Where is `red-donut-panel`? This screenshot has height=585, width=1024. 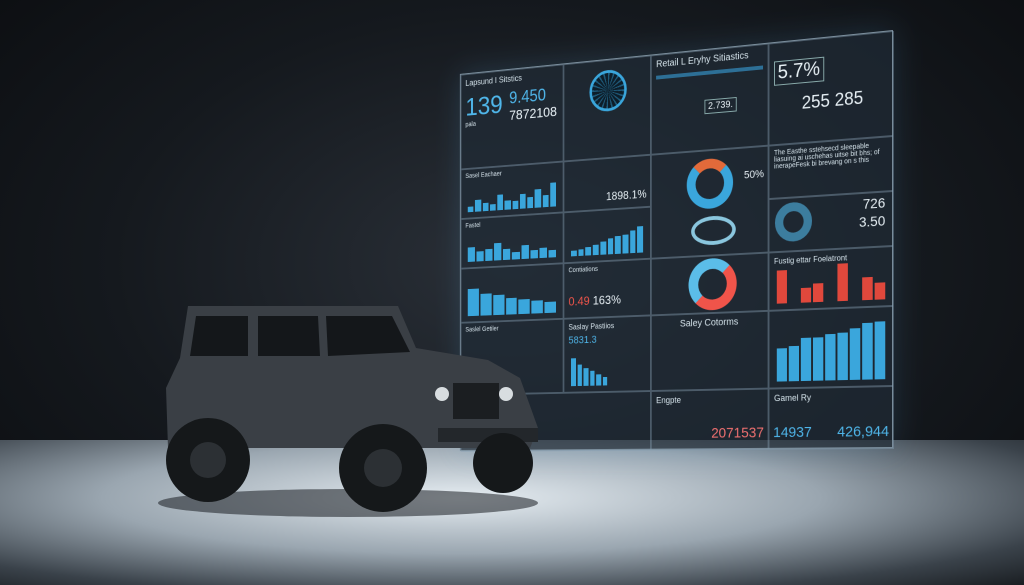
red-donut-panel is located at coordinates (709, 284).